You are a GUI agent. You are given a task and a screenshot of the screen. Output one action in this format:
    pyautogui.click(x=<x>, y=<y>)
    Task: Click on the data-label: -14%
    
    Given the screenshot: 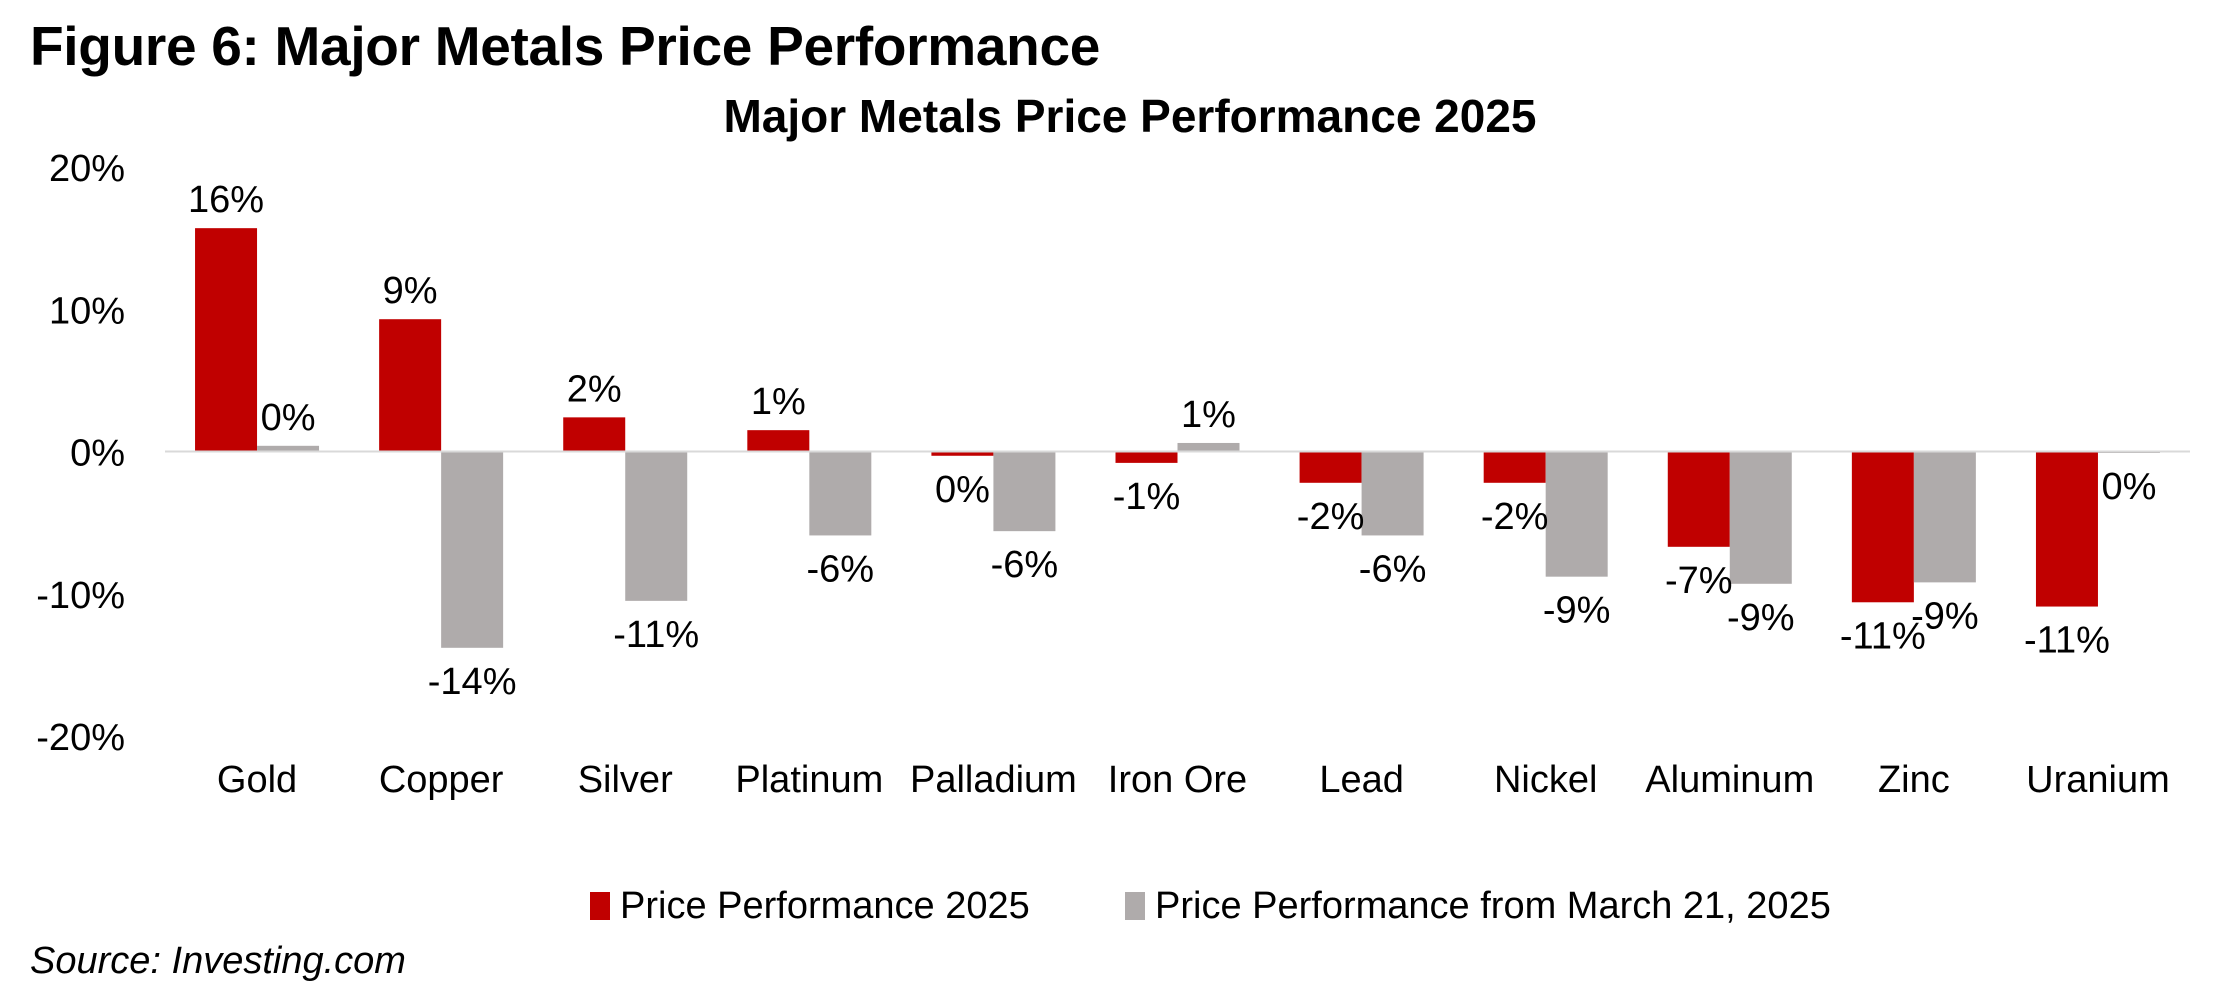 What is the action you would take?
    pyautogui.click(x=472, y=682)
    